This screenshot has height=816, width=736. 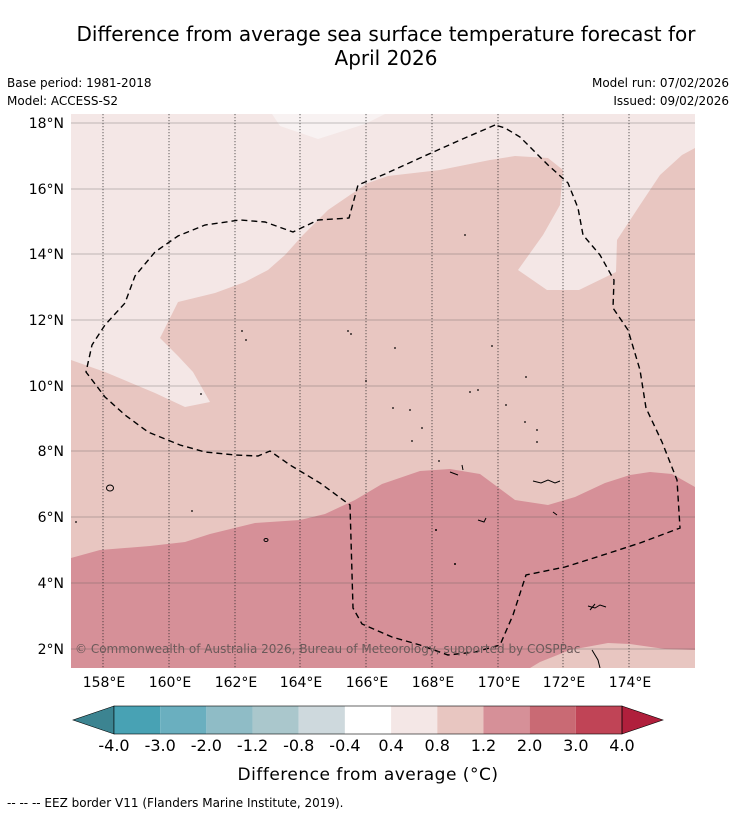 I want to click on lon-label: 162°E, so click(x=236, y=683).